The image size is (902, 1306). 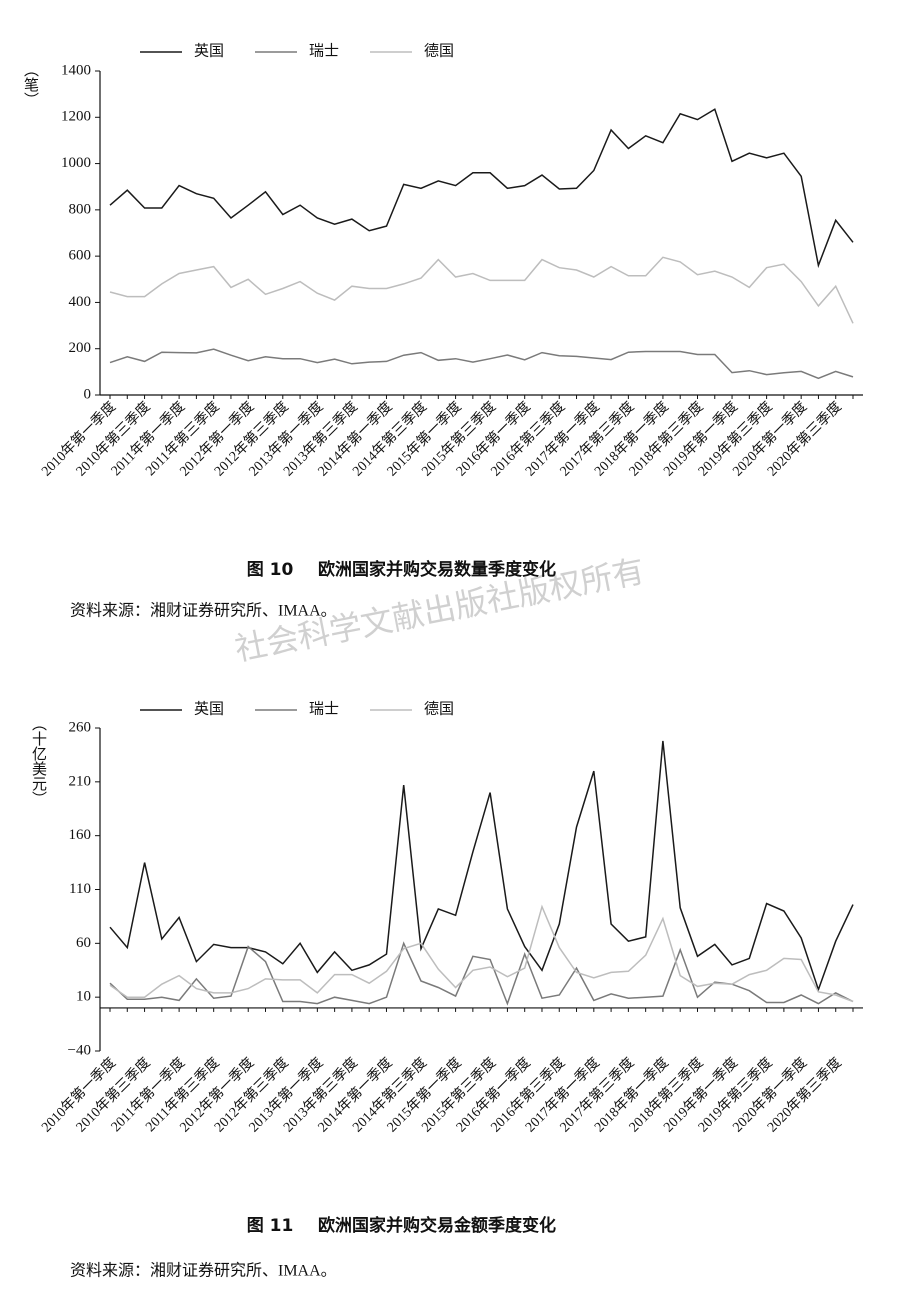 What do you see at coordinates (38, 761) in the screenshot?
I see `y-axis-label: （十亿美元）` at bounding box center [38, 761].